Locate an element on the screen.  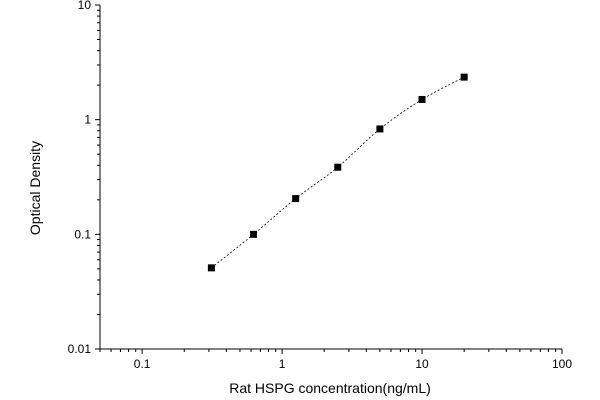
y-axis-title: Optical Density is located at coordinates (35, 188).